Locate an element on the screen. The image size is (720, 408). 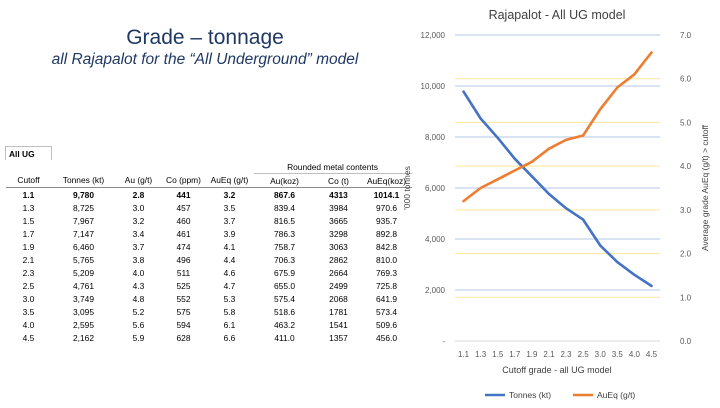
y-right-tick-label: 2.0 is located at coordinates (686, 254).